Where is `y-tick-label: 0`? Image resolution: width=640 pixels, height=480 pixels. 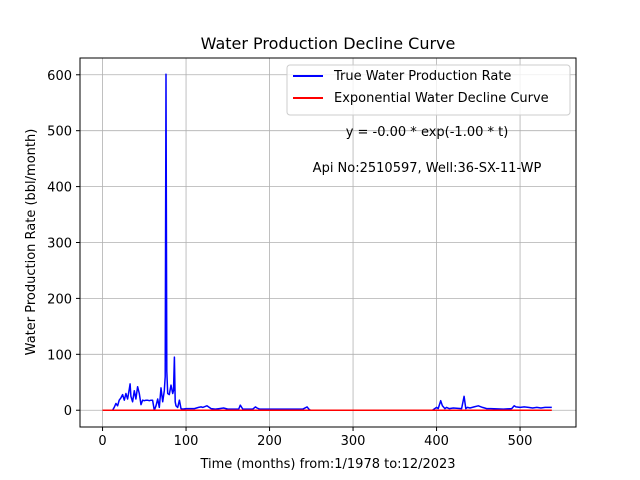 y-tick-label: 0 is located at coordinates (68, 411).